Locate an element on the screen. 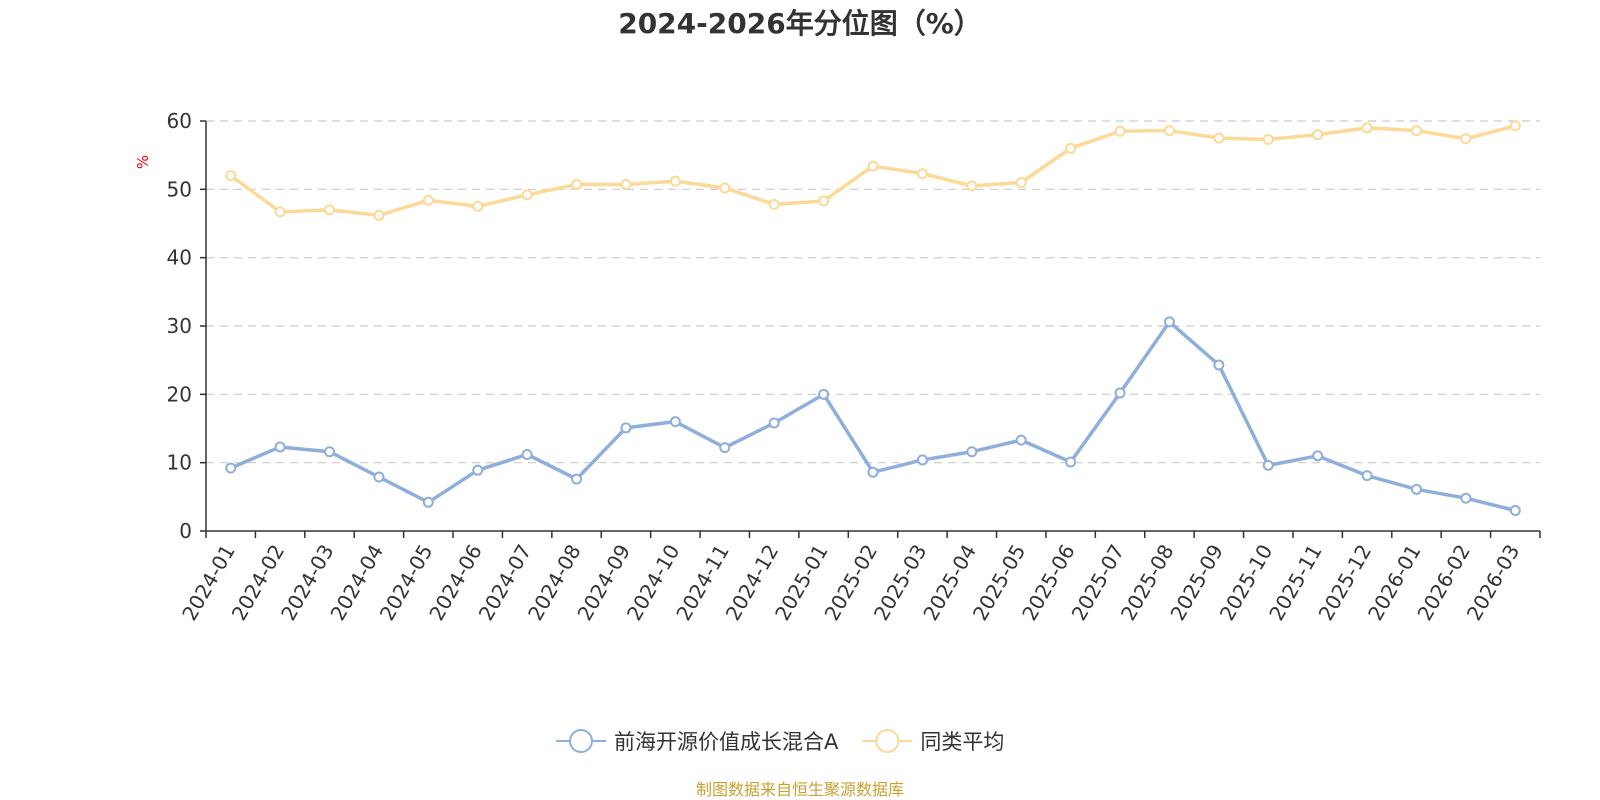 The width and height of the screenshot is (1600, 800). y-tick-label: 30 is located at coordinates (179, 326).